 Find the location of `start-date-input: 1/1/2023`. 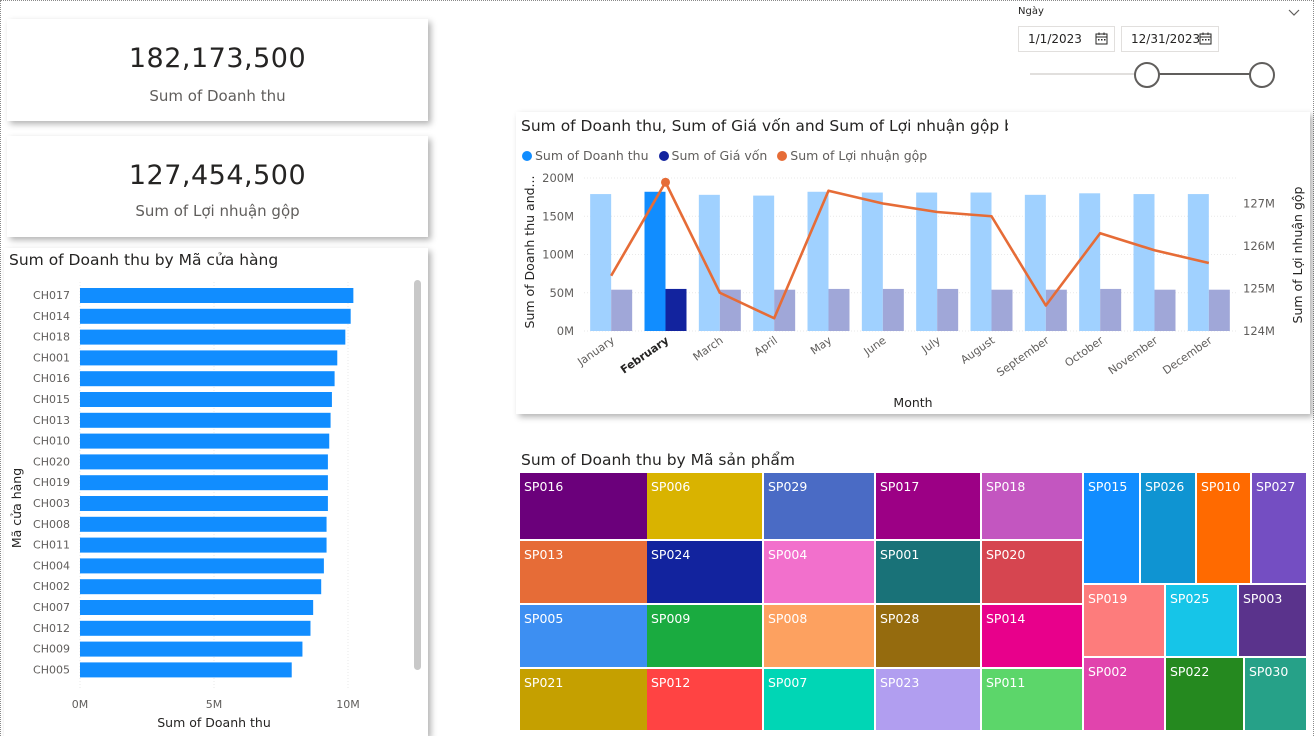

start-date-input: 1/1/2023 is located at coordinates (1066, 39).